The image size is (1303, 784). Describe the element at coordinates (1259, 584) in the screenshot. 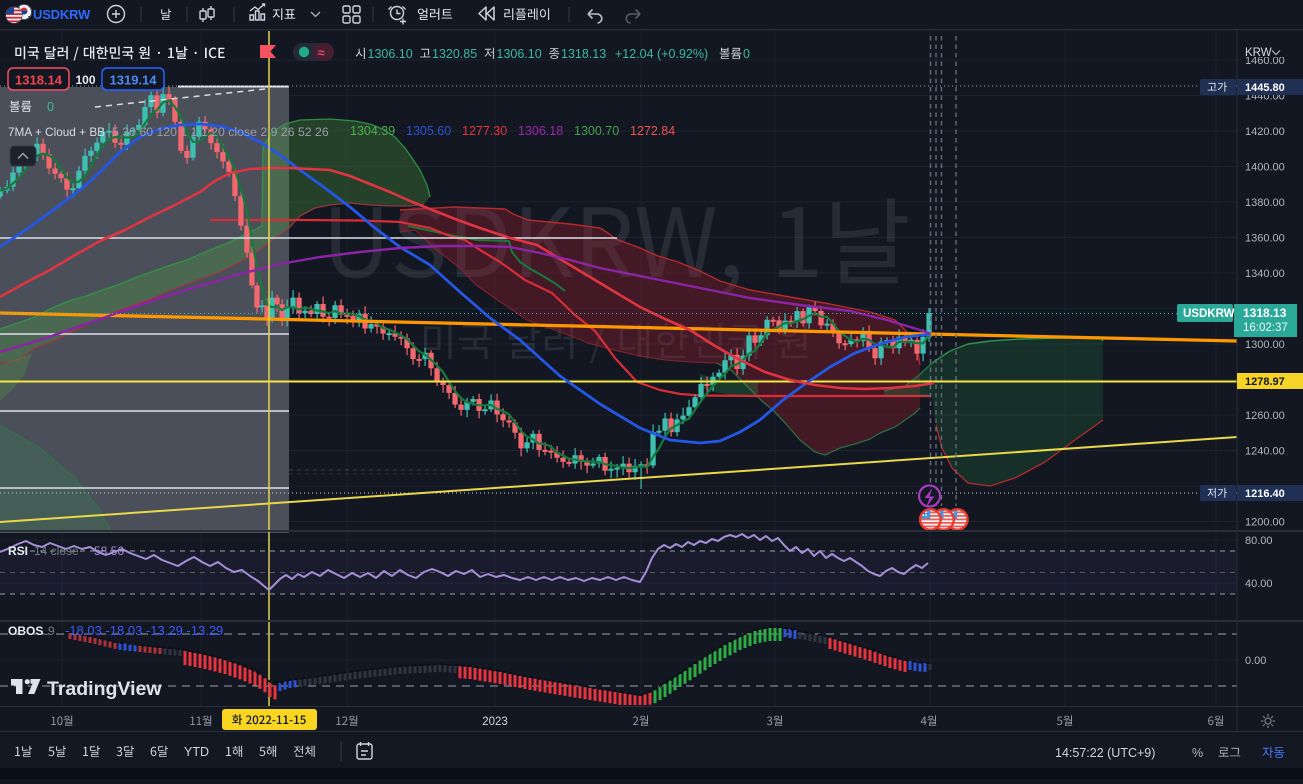

I see `svg-text: 40.00` at that location.